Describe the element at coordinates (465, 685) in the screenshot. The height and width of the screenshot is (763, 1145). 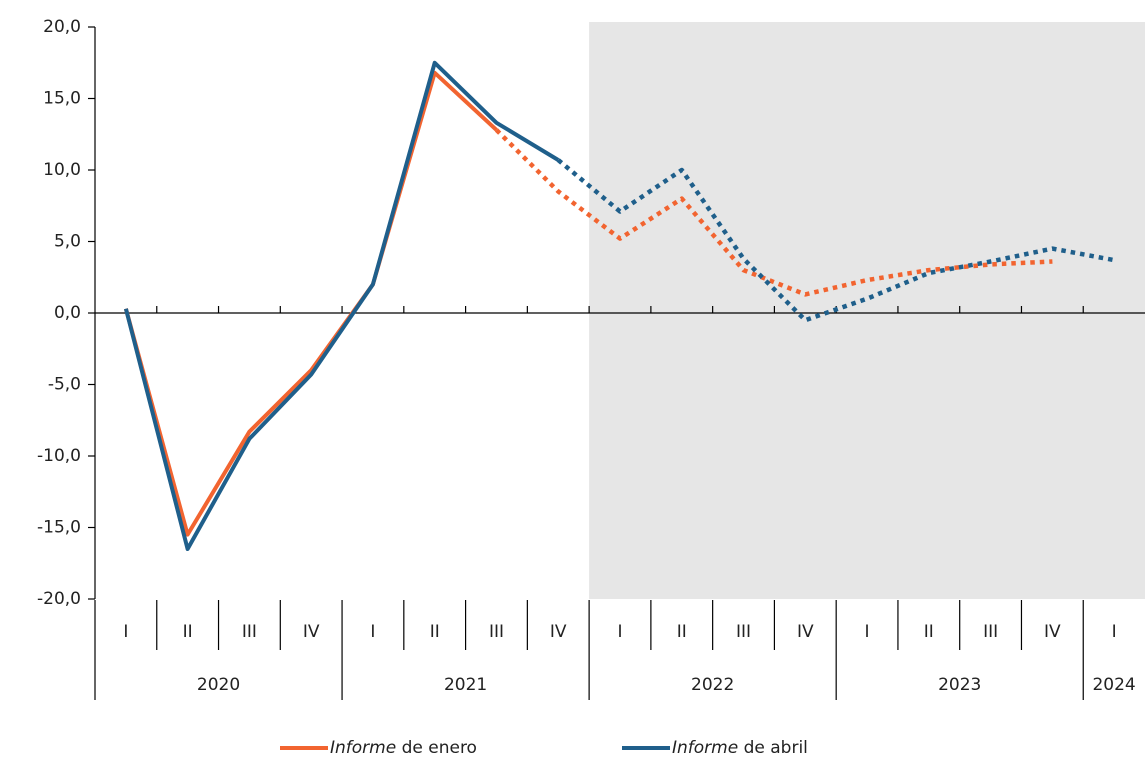
I see `year-label: 2021` at that location.